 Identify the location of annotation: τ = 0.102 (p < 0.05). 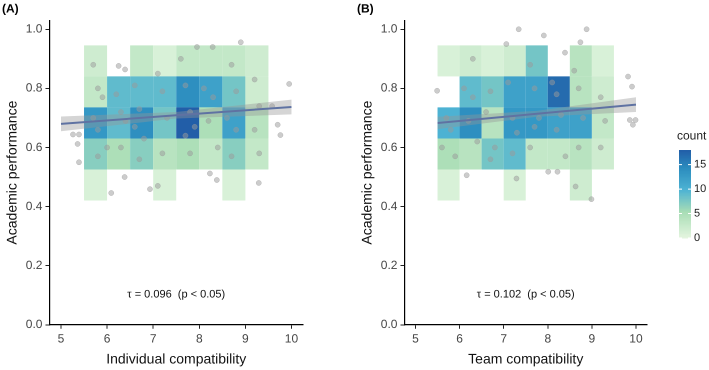
(525, 294).